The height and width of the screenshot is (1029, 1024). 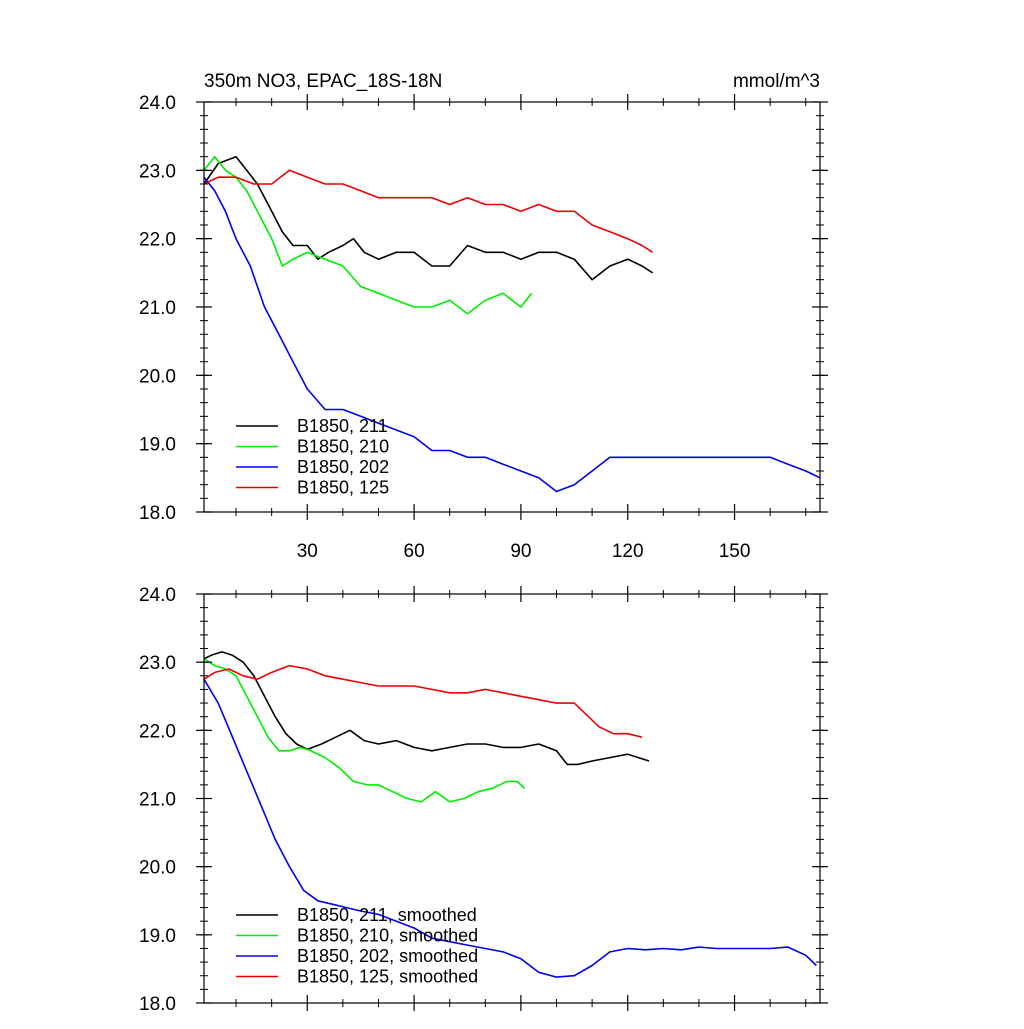 What do you see at coordinates (776, 81) in the screenshot?
I see `units-label: mmol/m^3` at bounding box center [776, 81].